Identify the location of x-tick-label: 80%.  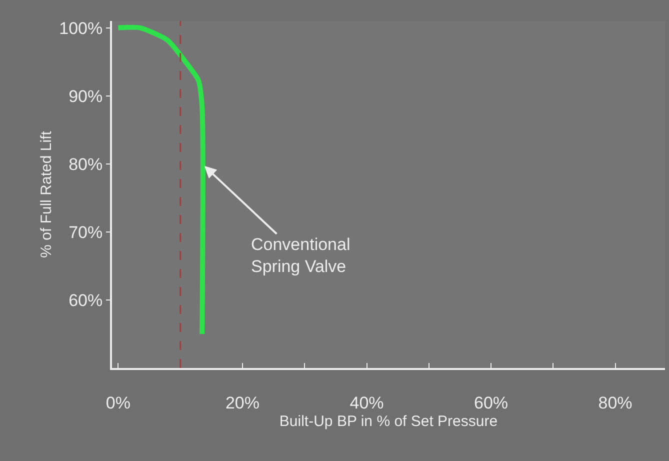
(615, 402).